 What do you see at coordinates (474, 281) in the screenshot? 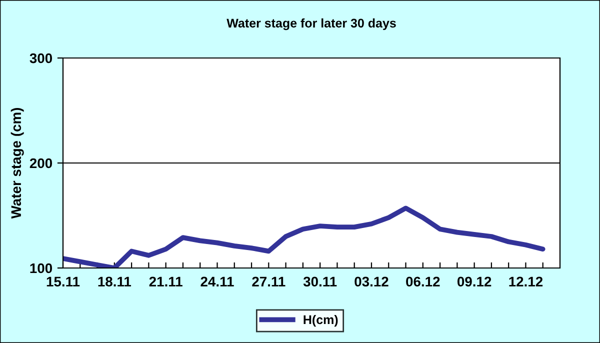
I see `x-tick-label: 09.12` at bounding box center [474, 281].